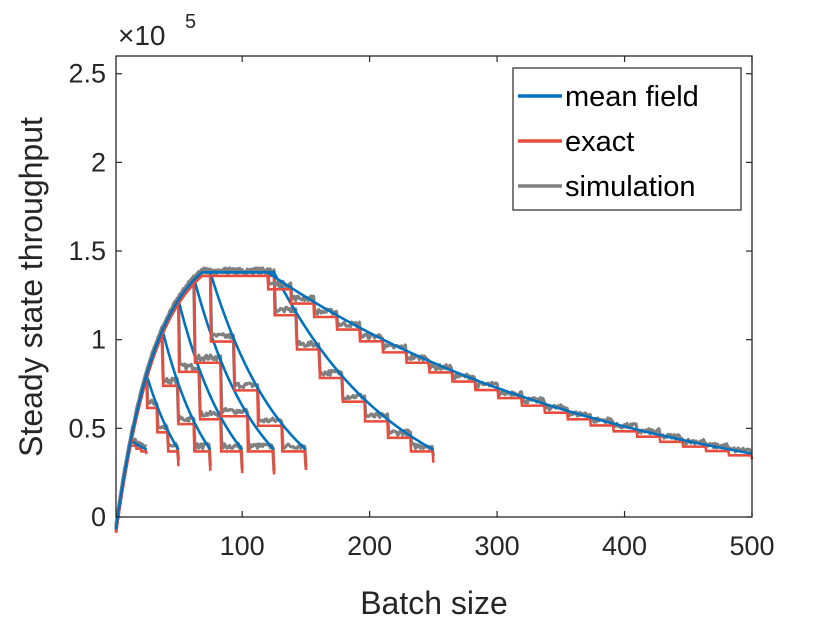  I want to click on legend-label-exact: exact, so click(599, 142).